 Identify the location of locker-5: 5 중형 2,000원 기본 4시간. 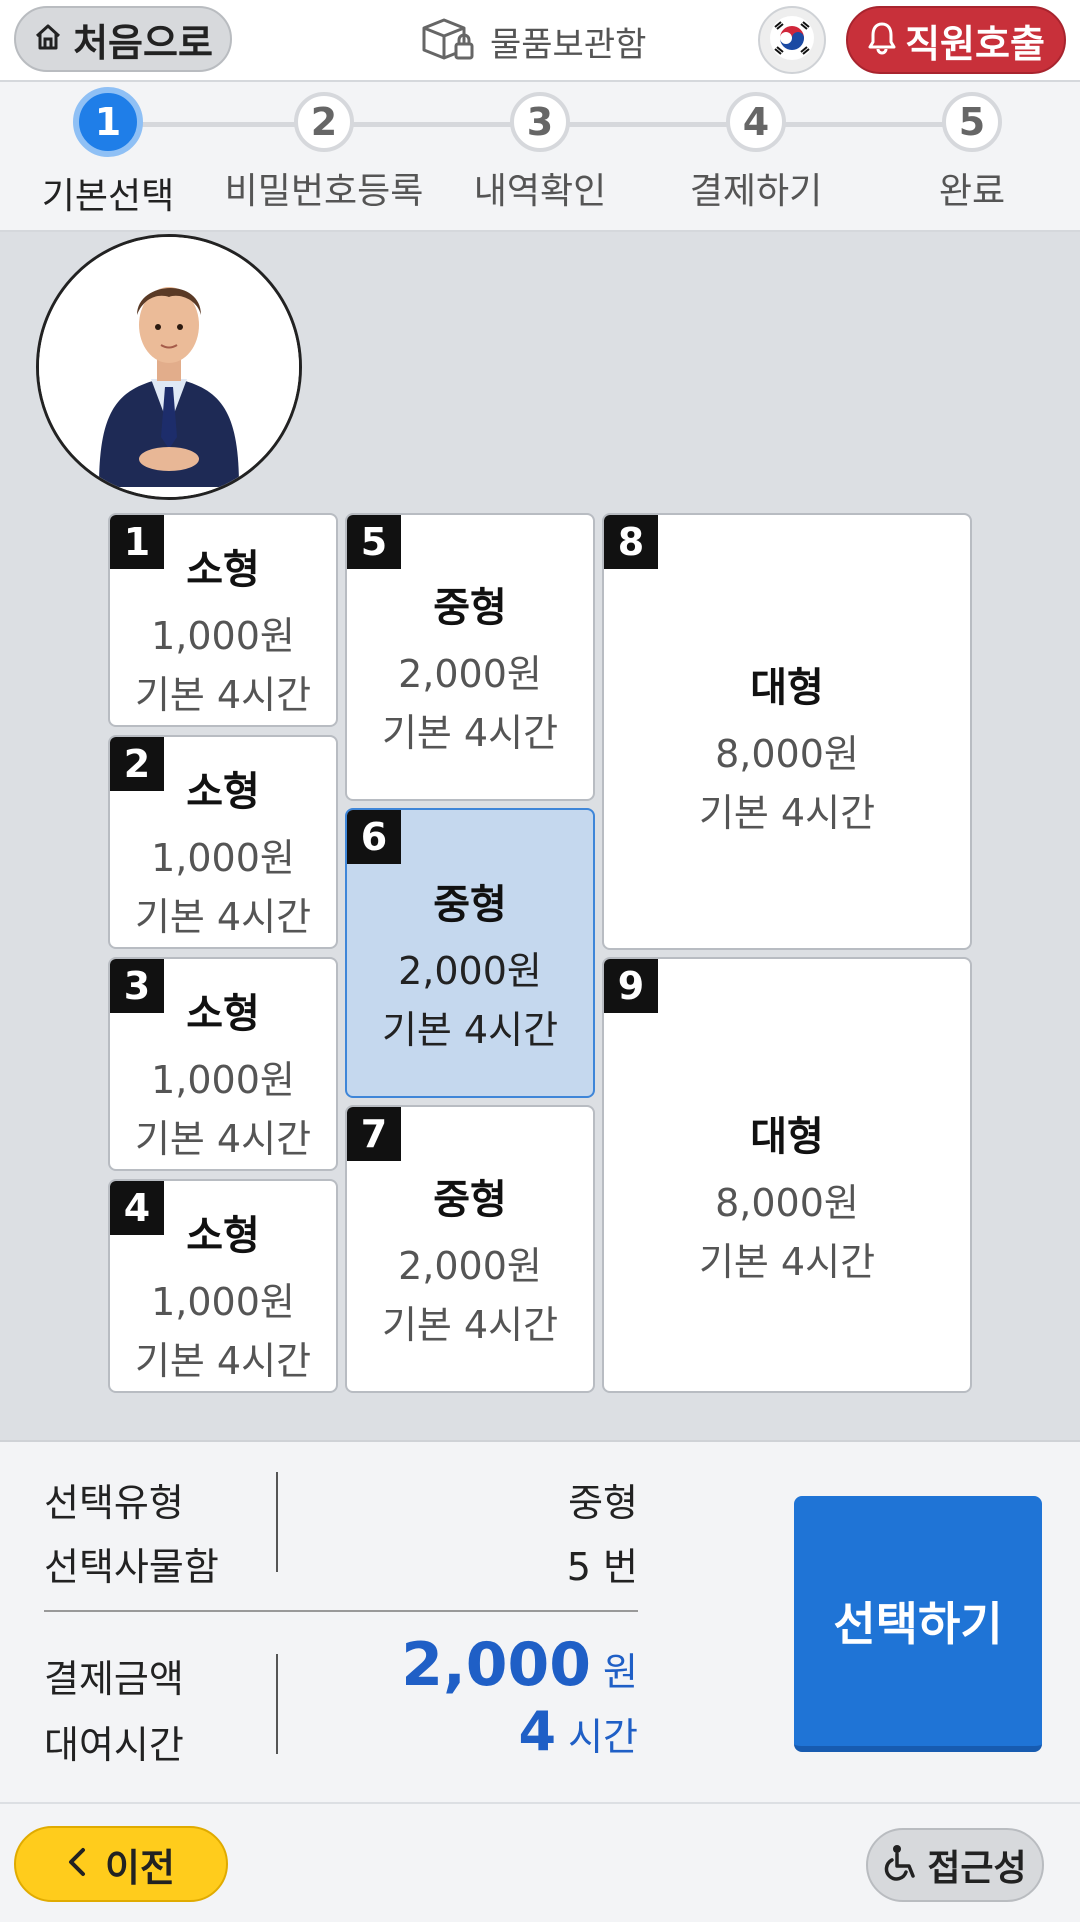
(470, 657).